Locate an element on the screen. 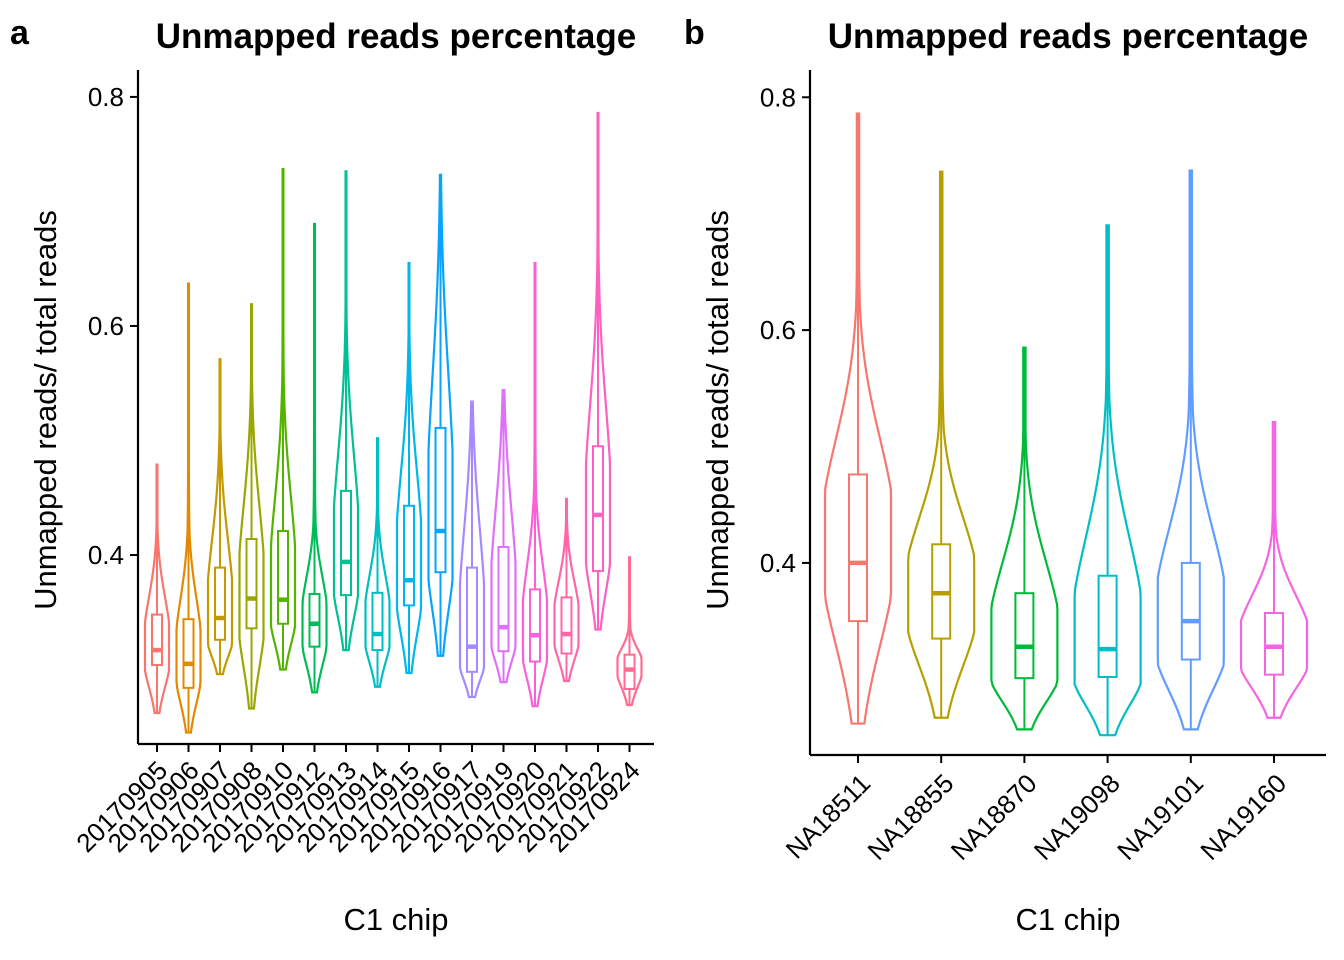 This screenshot has height=960, width=1344. panel-b-violin-NA18870 is located at coordinates (1024, 538).